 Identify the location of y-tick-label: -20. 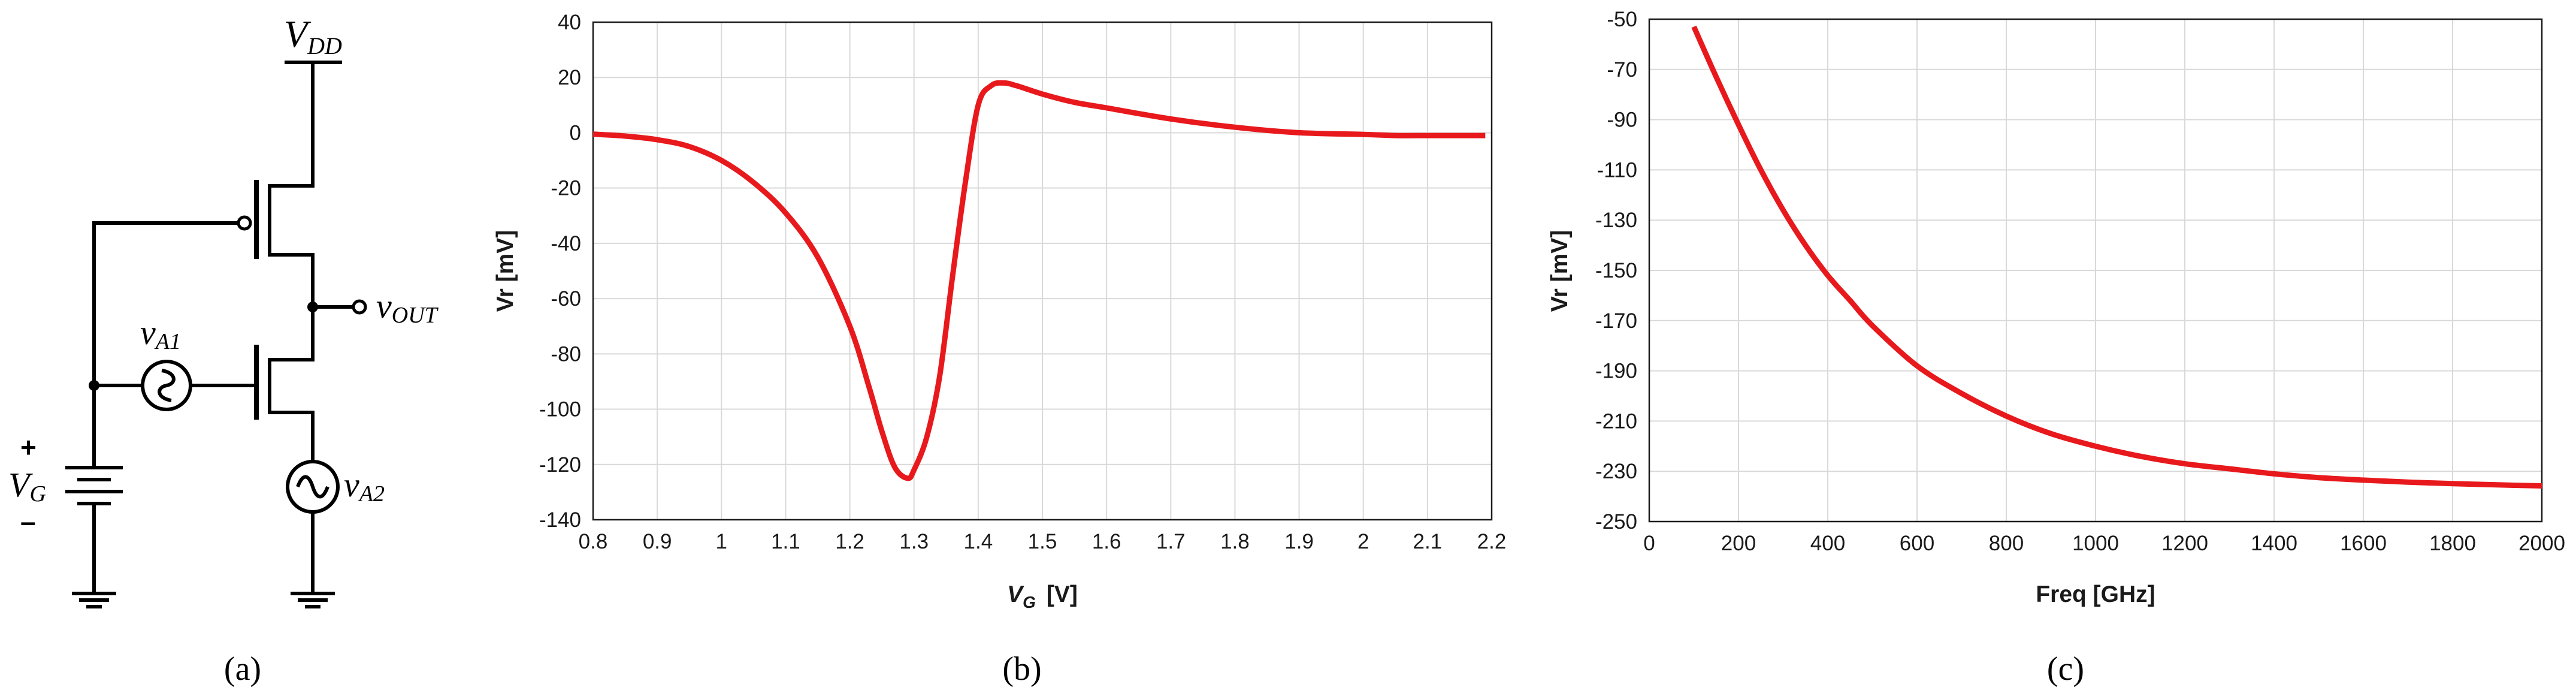
(566, 188).